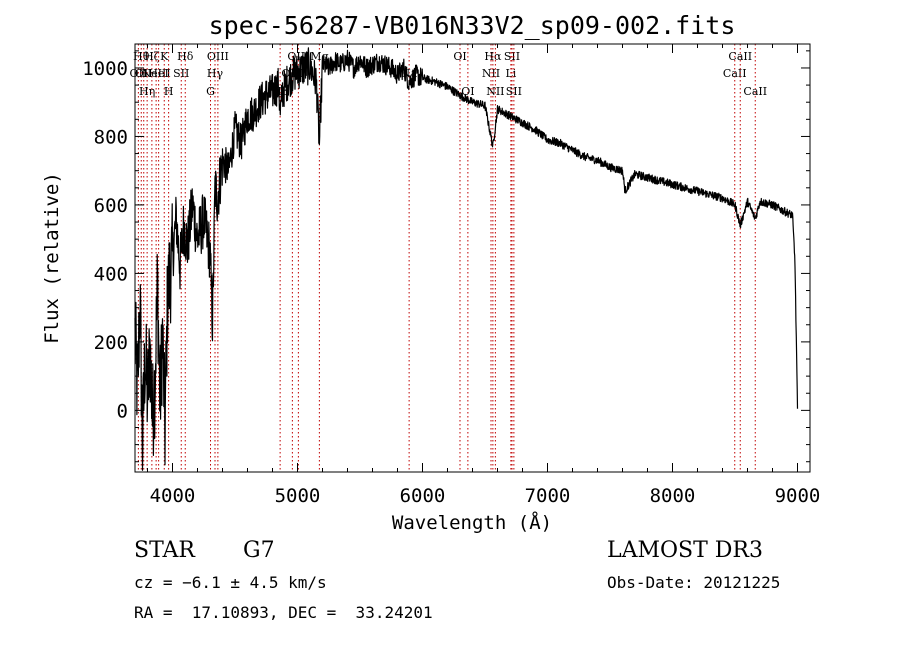 This screenshot has height=649, width=900. What do you see at coordinates (169, 91) in the screenshot?
I see `line-marker-label-8: H` at bounding box center [169, 91].